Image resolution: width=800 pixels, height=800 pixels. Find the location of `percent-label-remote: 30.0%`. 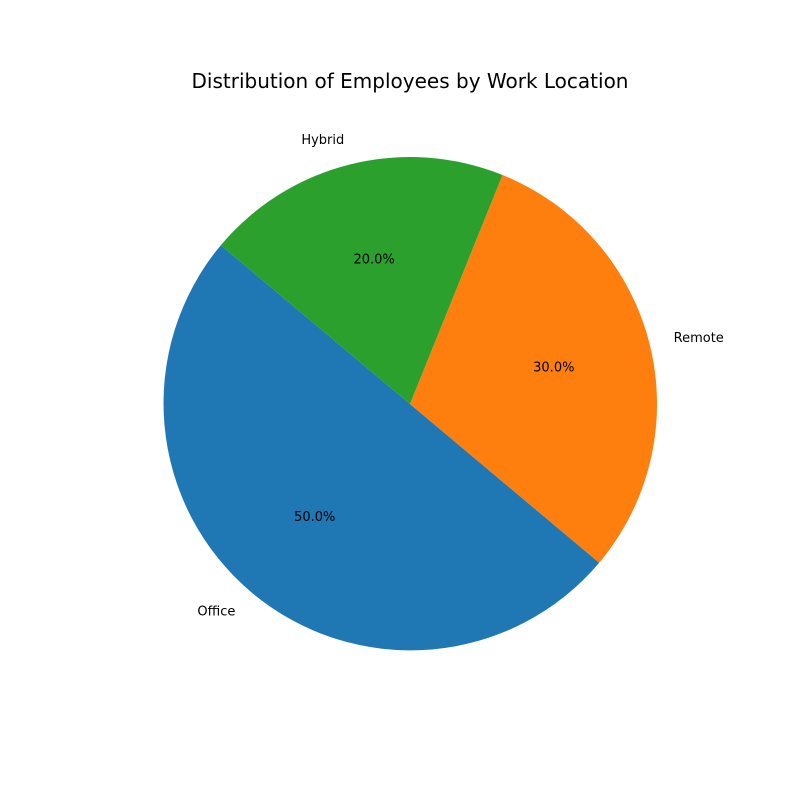

percent-label-remote: 30.0% is located at coordinates (553, 368).